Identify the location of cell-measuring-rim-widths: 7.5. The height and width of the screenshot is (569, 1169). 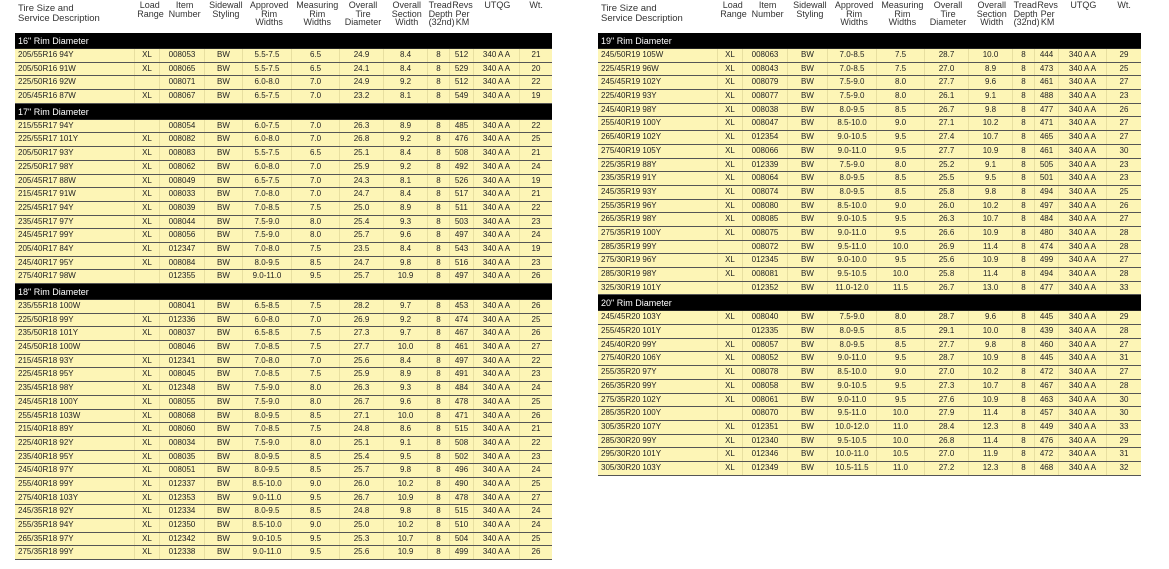
(901, 69).